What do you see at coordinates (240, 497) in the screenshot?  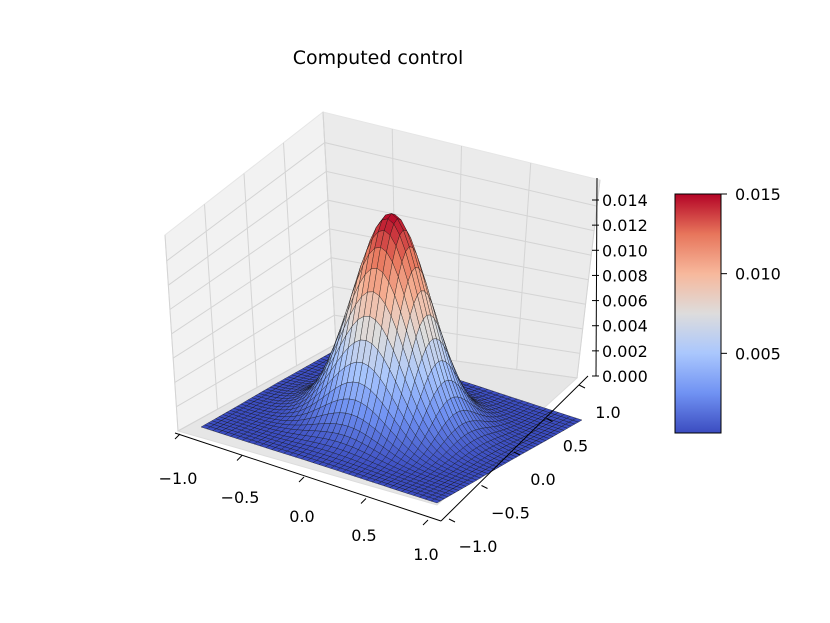 I see `x-tick-label: −0.5` at bounding box center [240, 497].